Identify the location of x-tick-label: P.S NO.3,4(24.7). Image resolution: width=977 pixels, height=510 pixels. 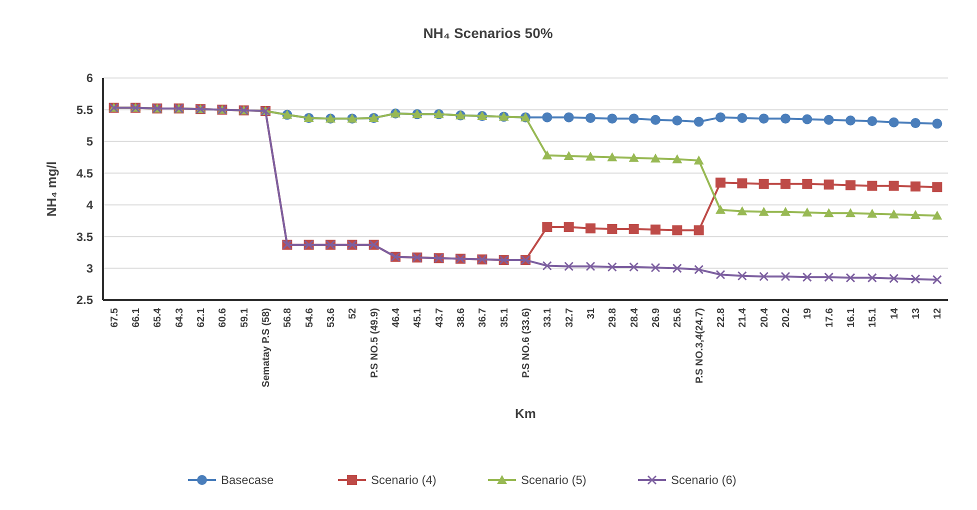
(700, 346).